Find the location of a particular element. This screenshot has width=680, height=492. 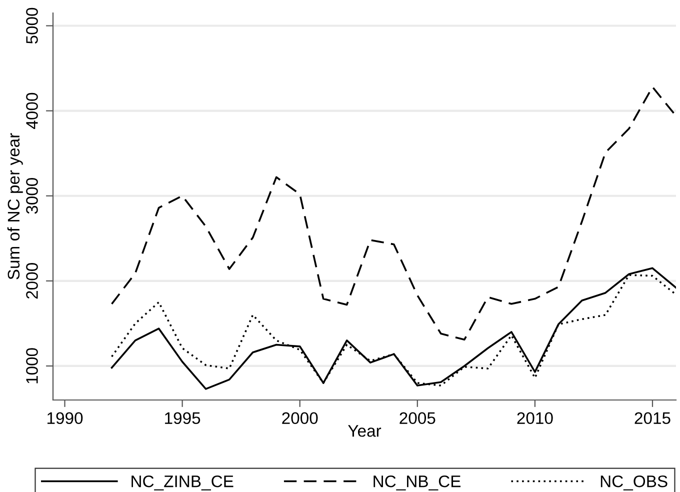

y-axis-title: Sum of NC per year is located at coordinates (15, 206).